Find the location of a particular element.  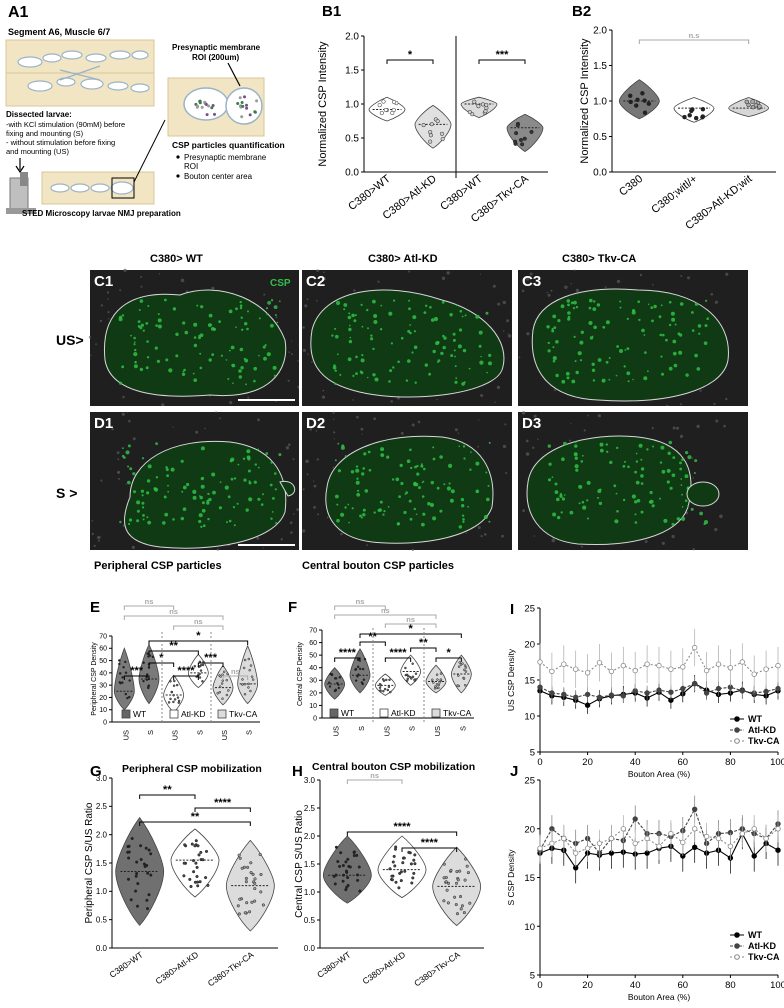

bouton-outline is located at coordinates (409, 489).